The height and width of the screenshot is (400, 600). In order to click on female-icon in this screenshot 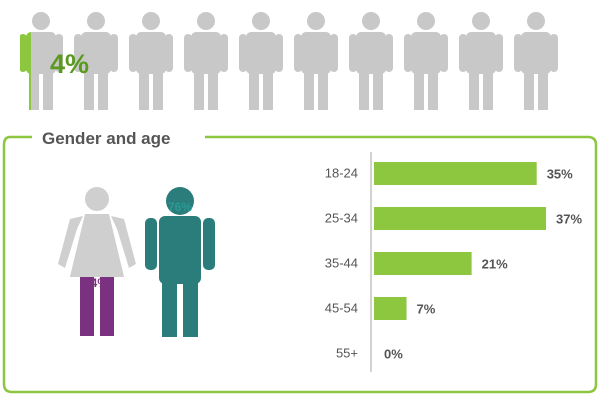, I will do `click(97, 261)`.